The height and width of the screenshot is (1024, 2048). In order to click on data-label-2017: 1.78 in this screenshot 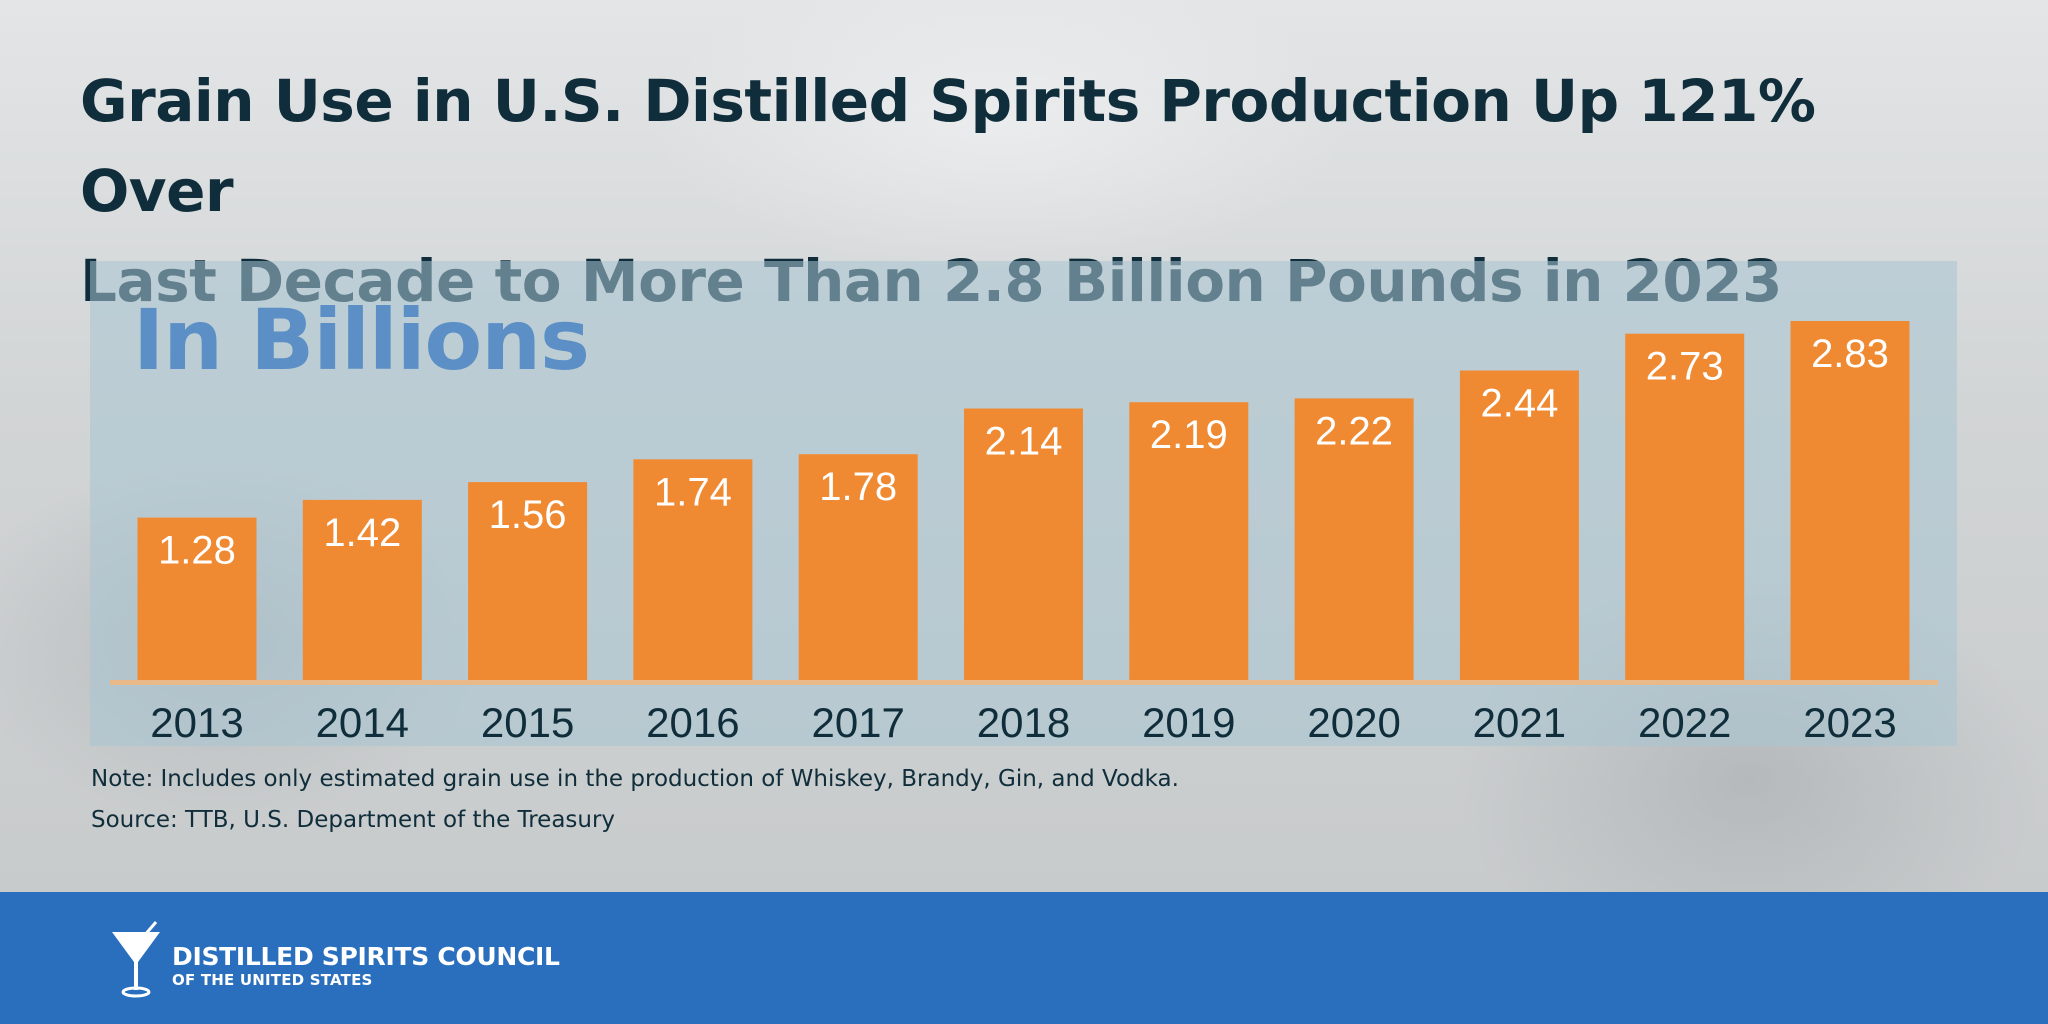, I will do `click(858, 487)`.